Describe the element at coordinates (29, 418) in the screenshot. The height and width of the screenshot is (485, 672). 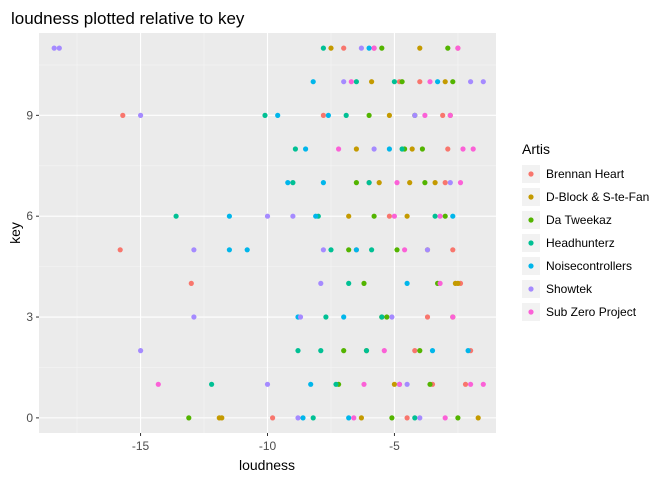
I see `y-tick-label: 0` at that location.